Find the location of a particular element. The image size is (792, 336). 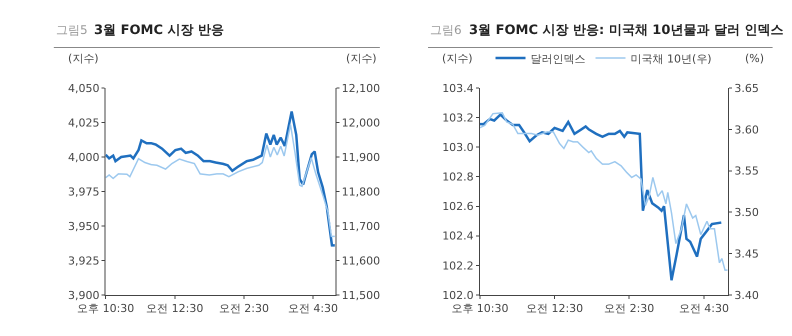

chart-title: 3월 FOMC 시장 반응: 미국채 10년물과 달러 인덱스 is located at coordinates (626, 30).